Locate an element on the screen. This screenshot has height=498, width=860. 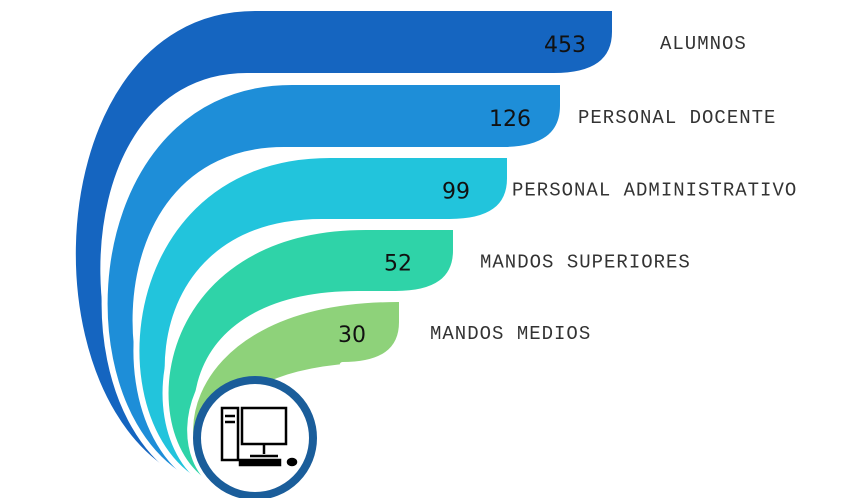
label: PERSONAL DOCENTE is located at coordinates (677, 118).